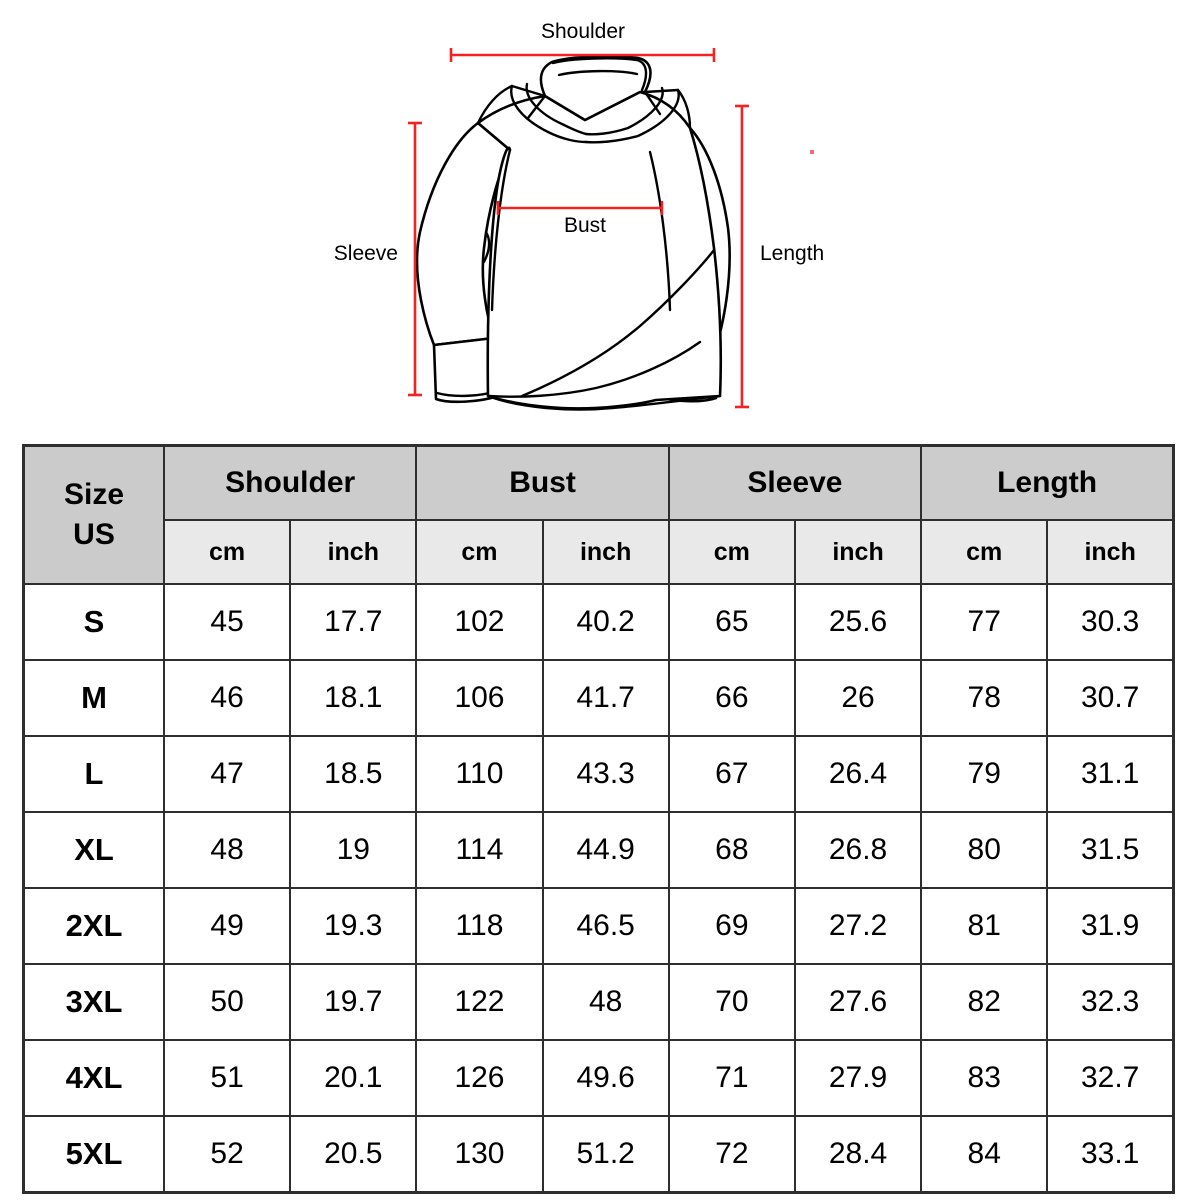 This screenshot has width=1200, height=1200. I want to click on value-cell-sleeve-cm: 65, so click(731, 622).